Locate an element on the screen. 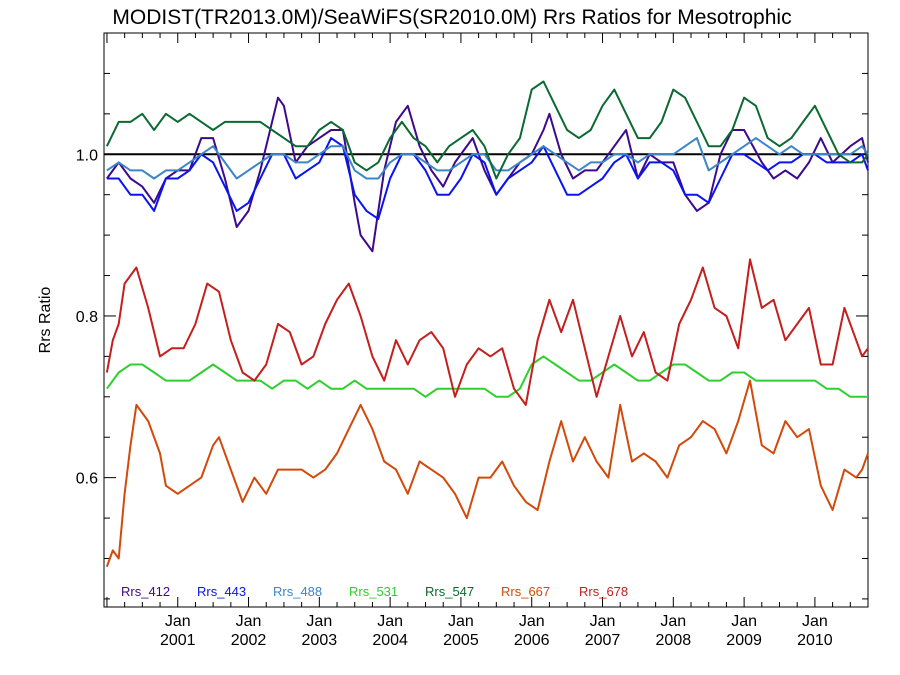  y-tick-label: 0.8 is located at coordinates (87, 317).